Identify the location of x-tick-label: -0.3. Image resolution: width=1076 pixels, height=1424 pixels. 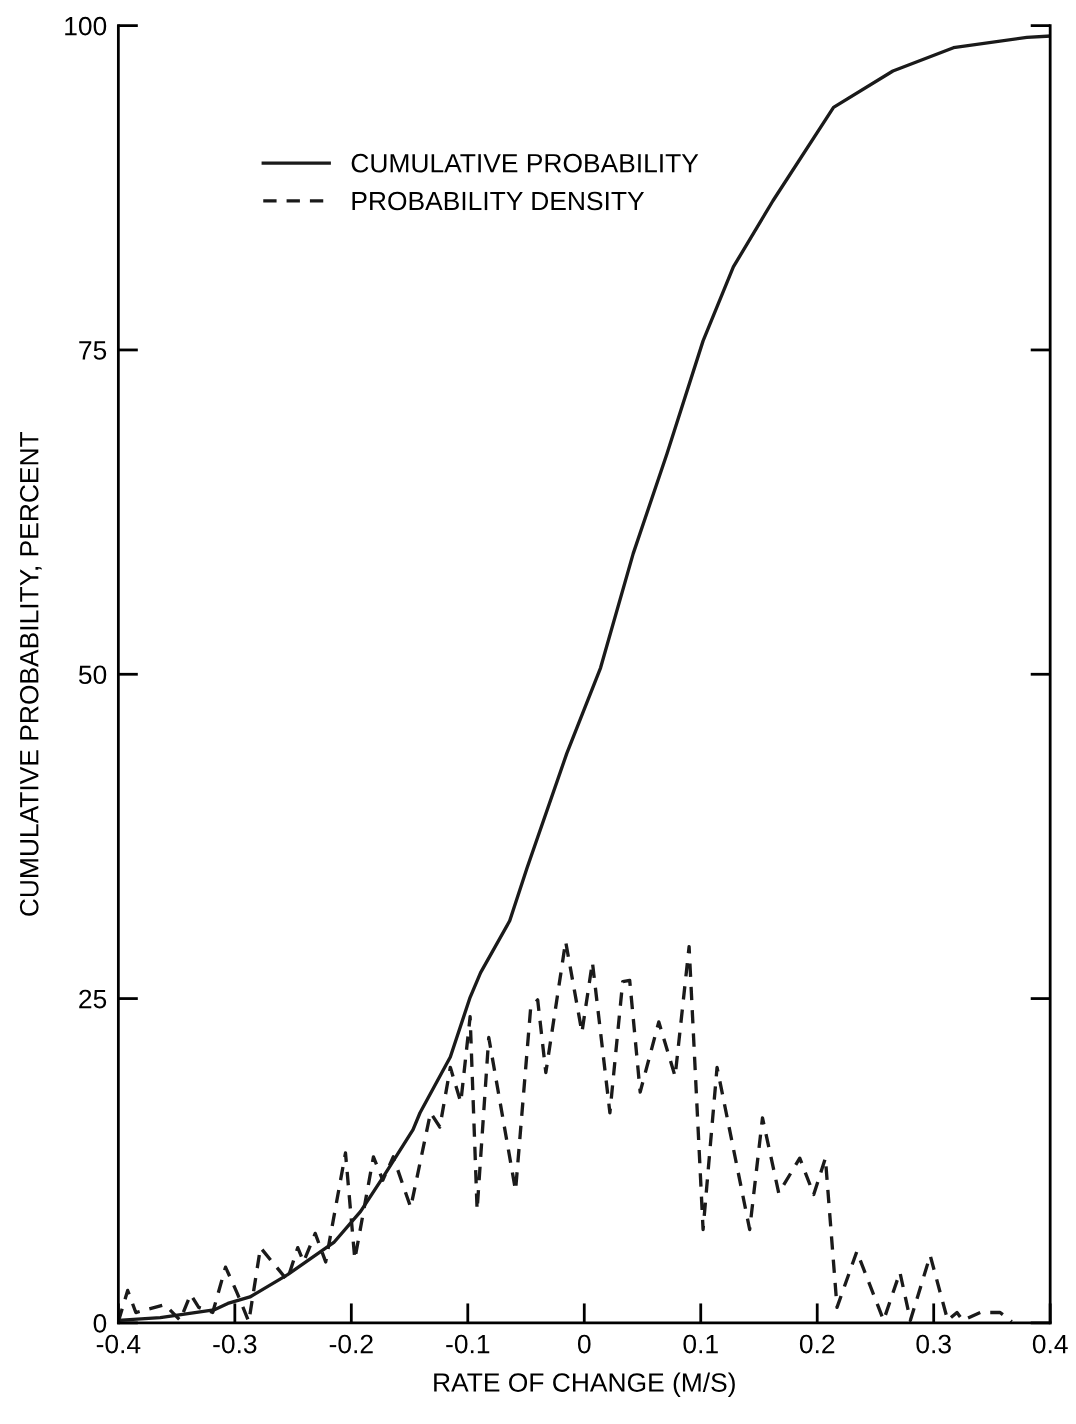
(235, 1344).